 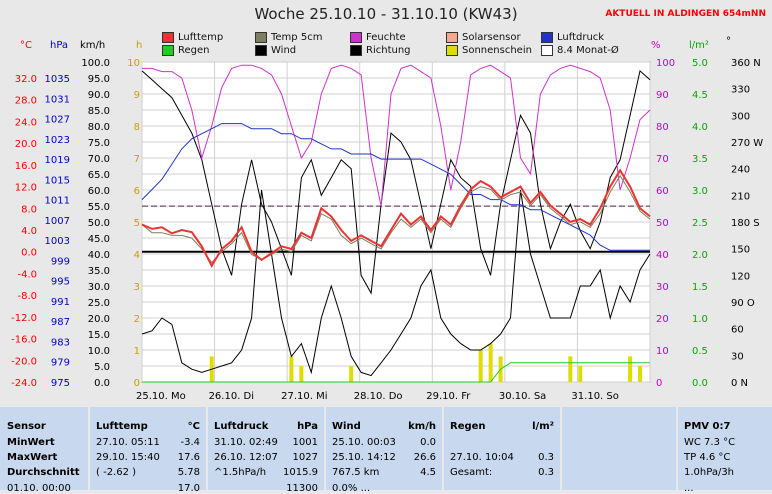 I want to click on legend-sonnenschein: Sonnenschein, so click(x=489, y=50).